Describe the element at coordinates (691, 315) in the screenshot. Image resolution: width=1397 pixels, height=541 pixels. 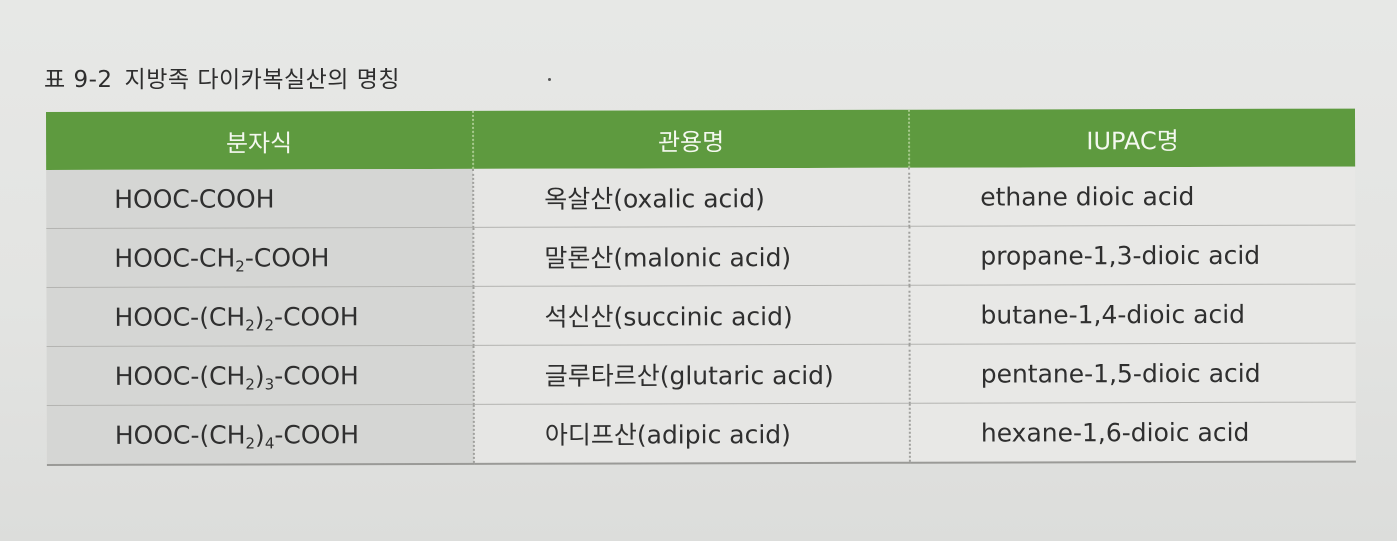
I see `common-name-cell: 석신산(succinic acid)` at that location.